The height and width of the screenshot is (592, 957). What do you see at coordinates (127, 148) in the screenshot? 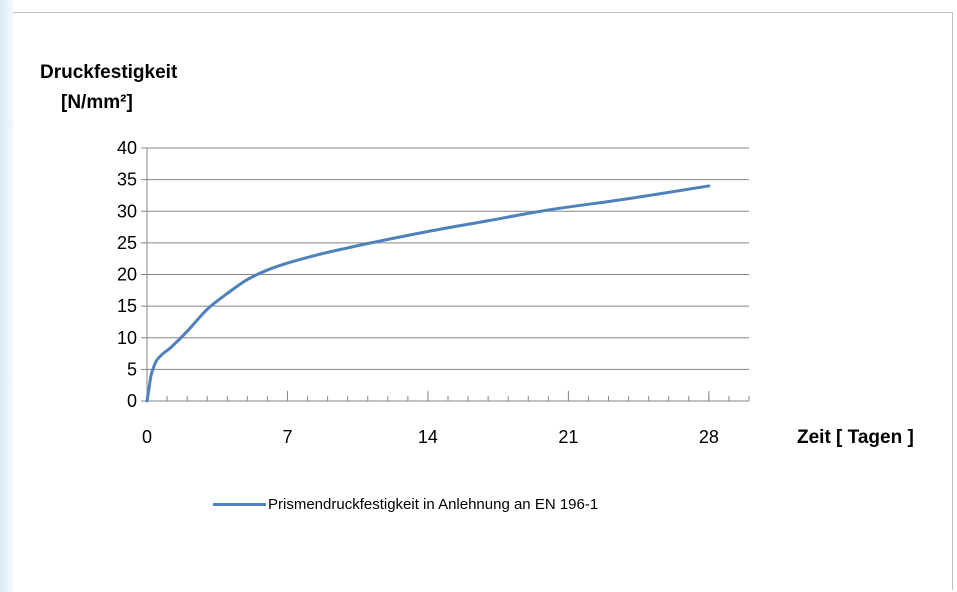
I see `y-tick-label: 40` at bounding box center [127, 148].